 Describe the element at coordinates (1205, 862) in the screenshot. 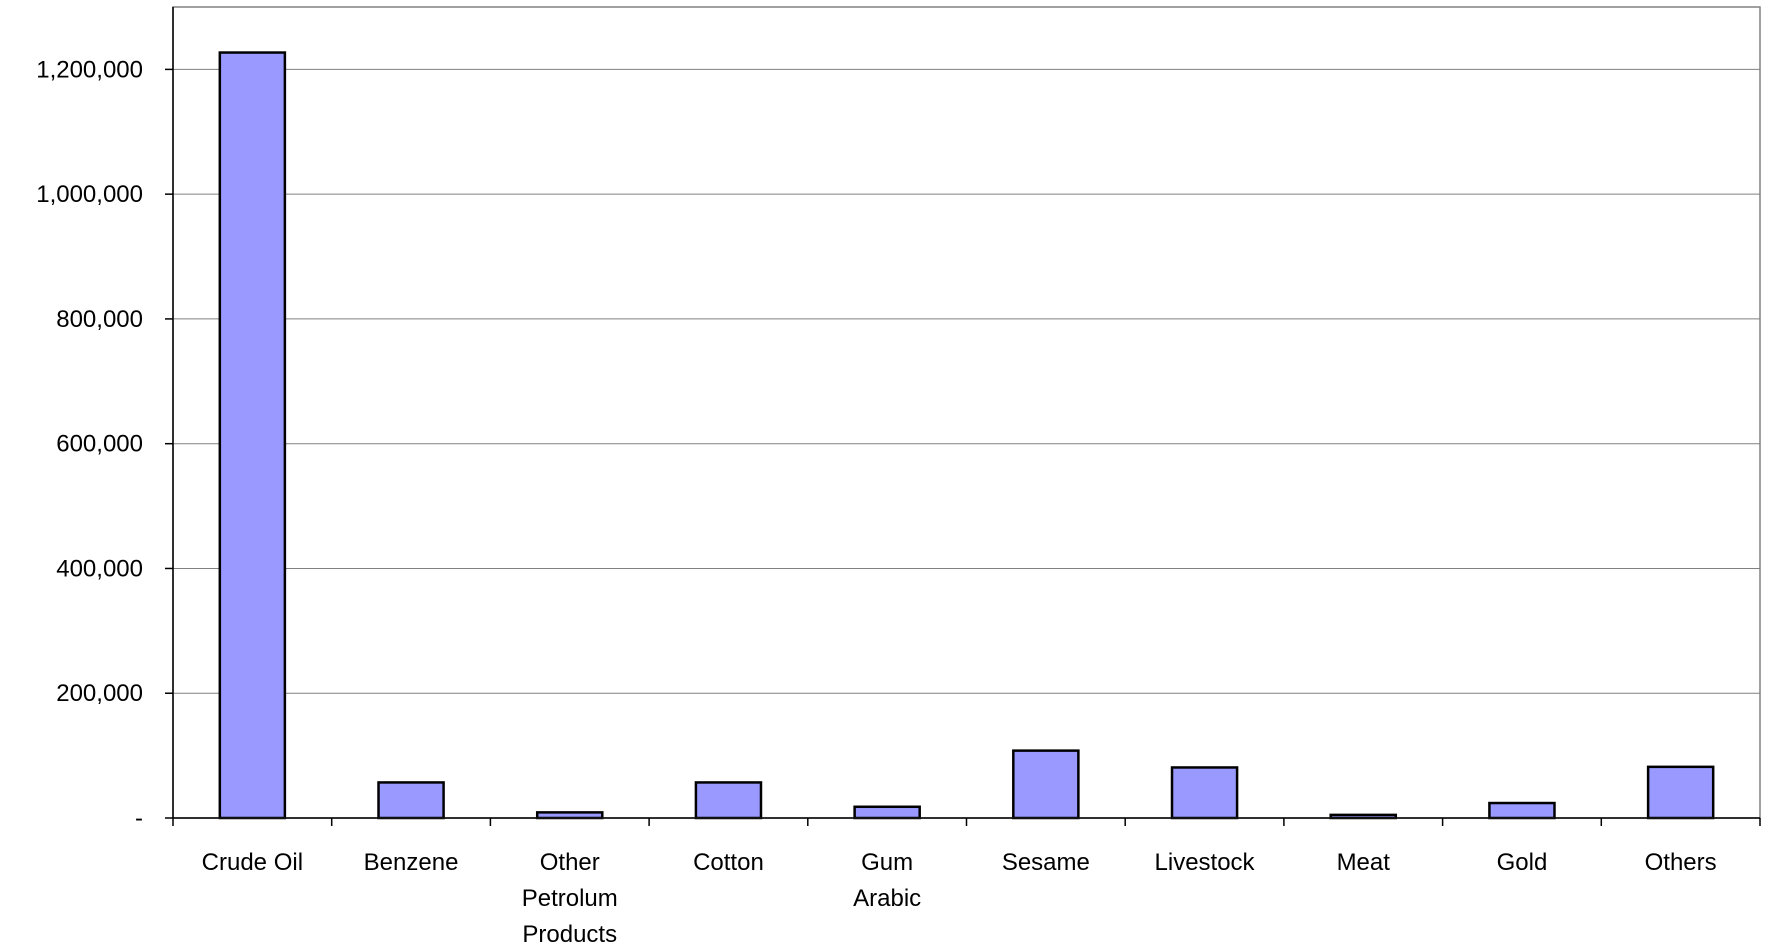

I see `x-category-label: Livestock` at that location.